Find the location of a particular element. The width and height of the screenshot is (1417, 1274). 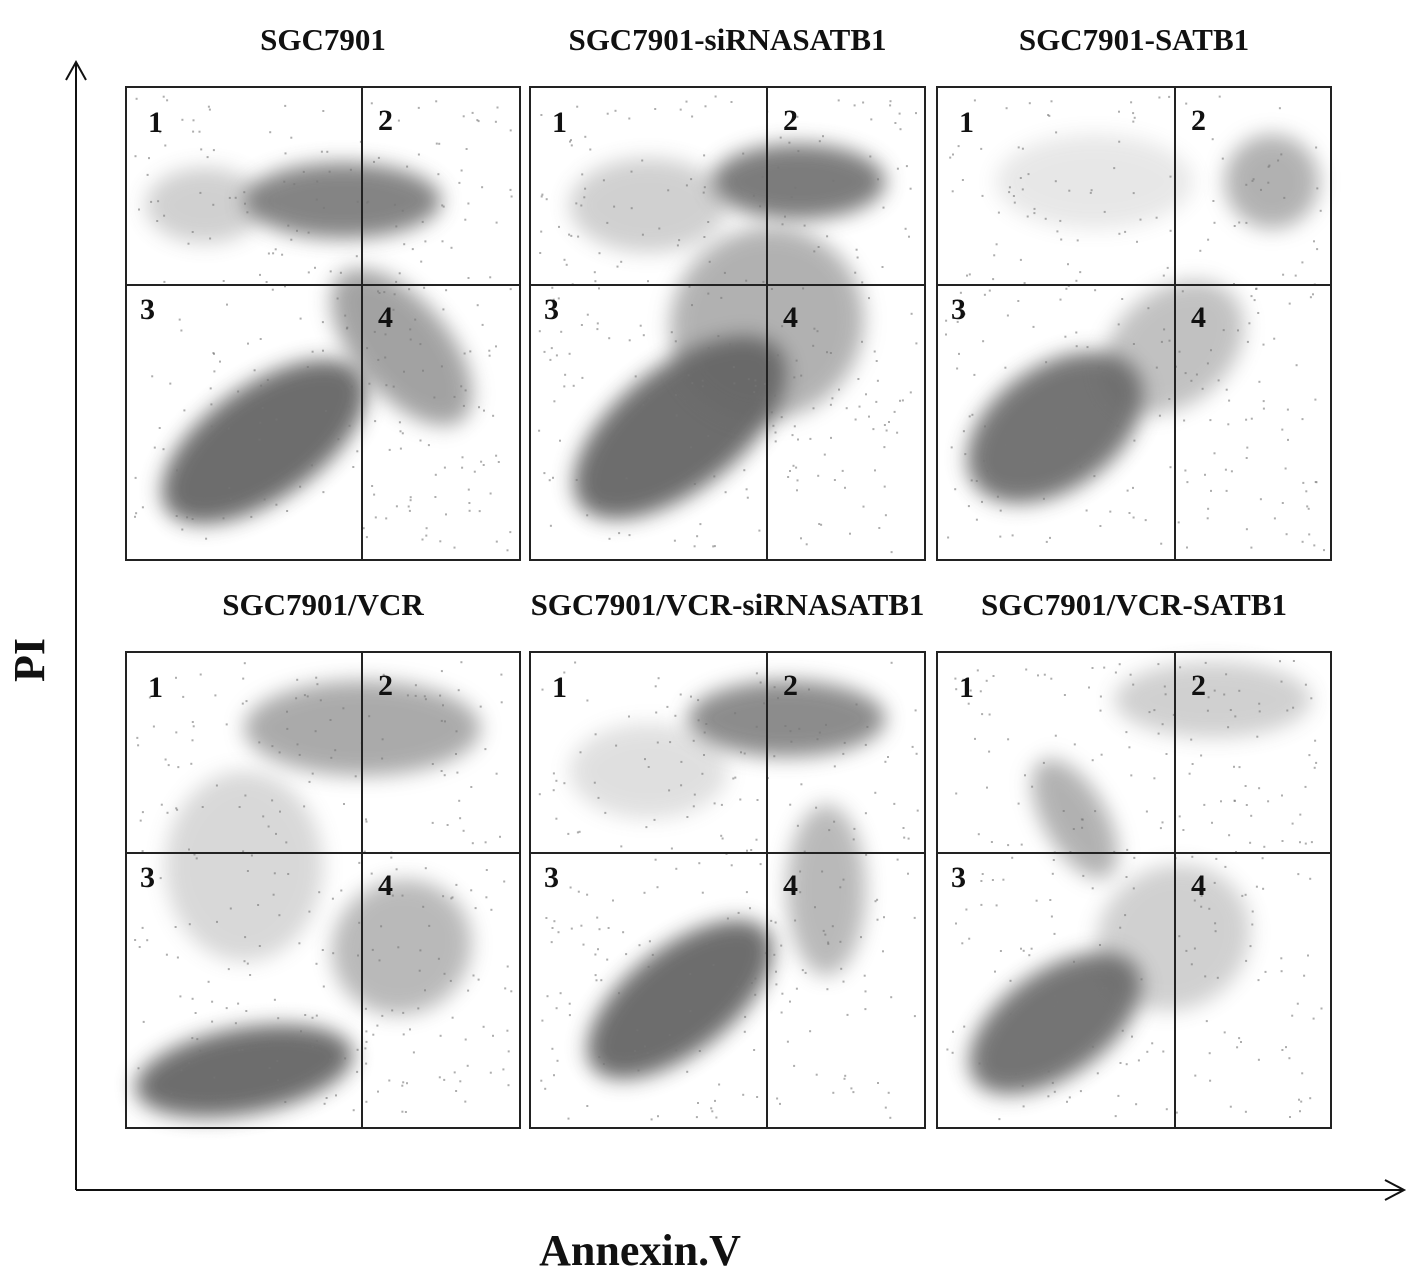

density-cloud is located at coordinates (1272, 181).